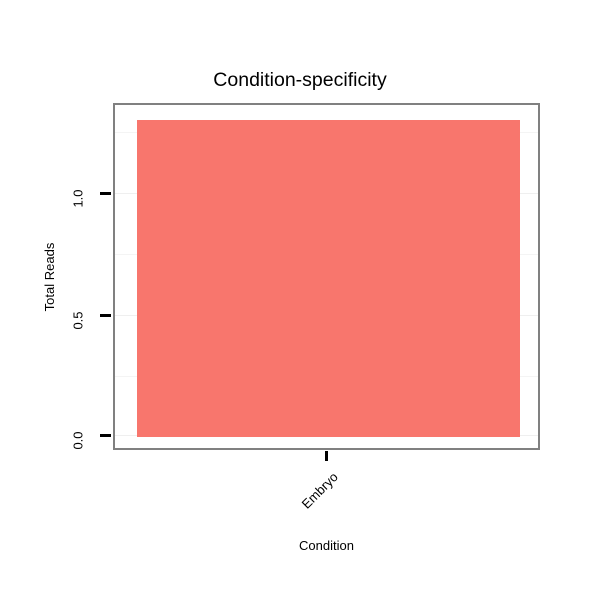  I want to click on y-tick-label-0.0: 0.0, so click(78, 440).